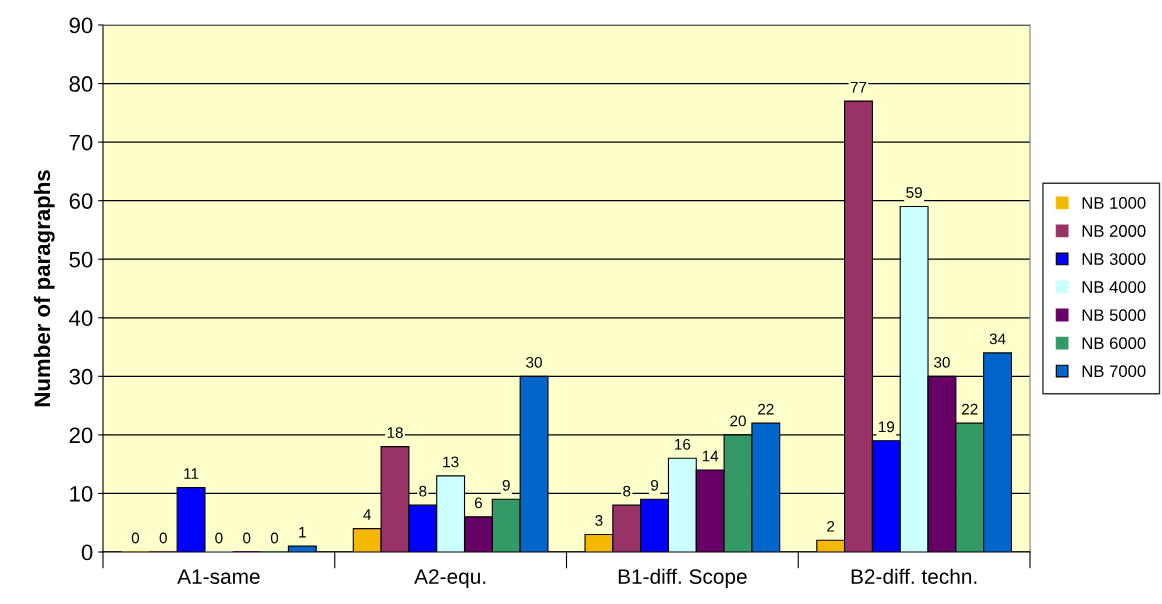  What do you see at coordinates (858, 87) in the screenshot?
I see `data-label: 77` at bounding box center [858, 87].